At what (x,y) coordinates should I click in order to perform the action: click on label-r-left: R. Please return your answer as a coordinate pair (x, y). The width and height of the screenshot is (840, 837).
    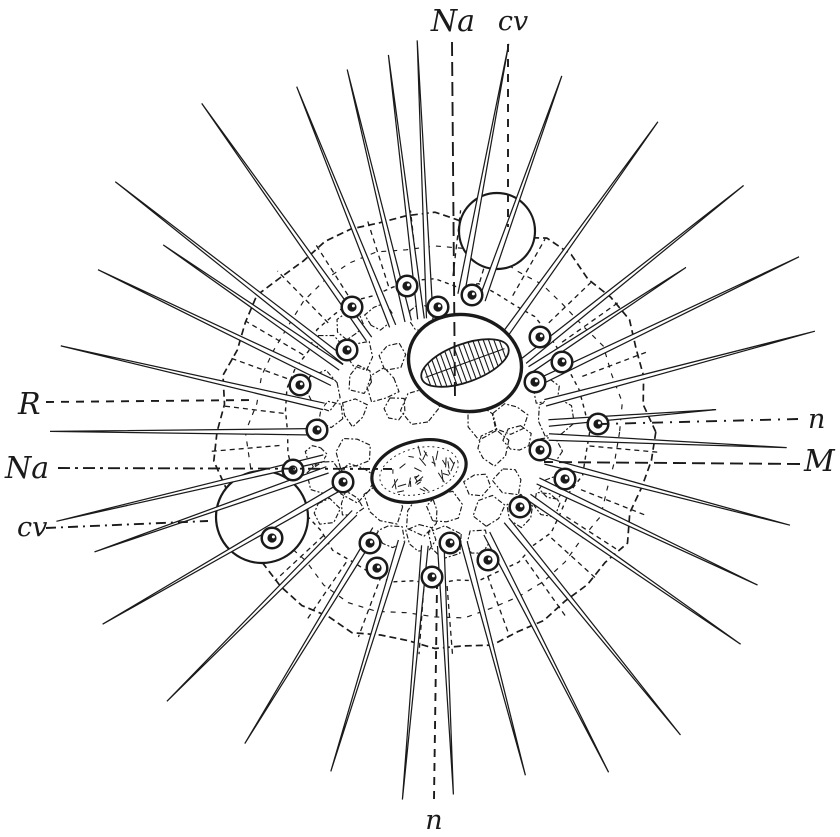
    Looking at the image, I should click on (29, 404).